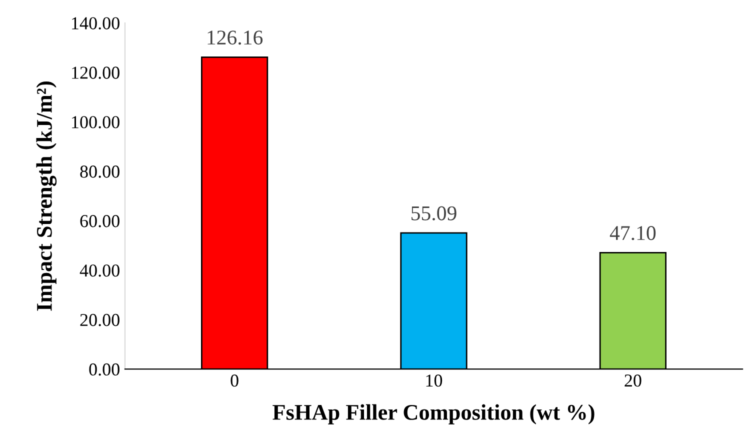  I want to click on y-tick-label: 120.00, so click(96, 72).